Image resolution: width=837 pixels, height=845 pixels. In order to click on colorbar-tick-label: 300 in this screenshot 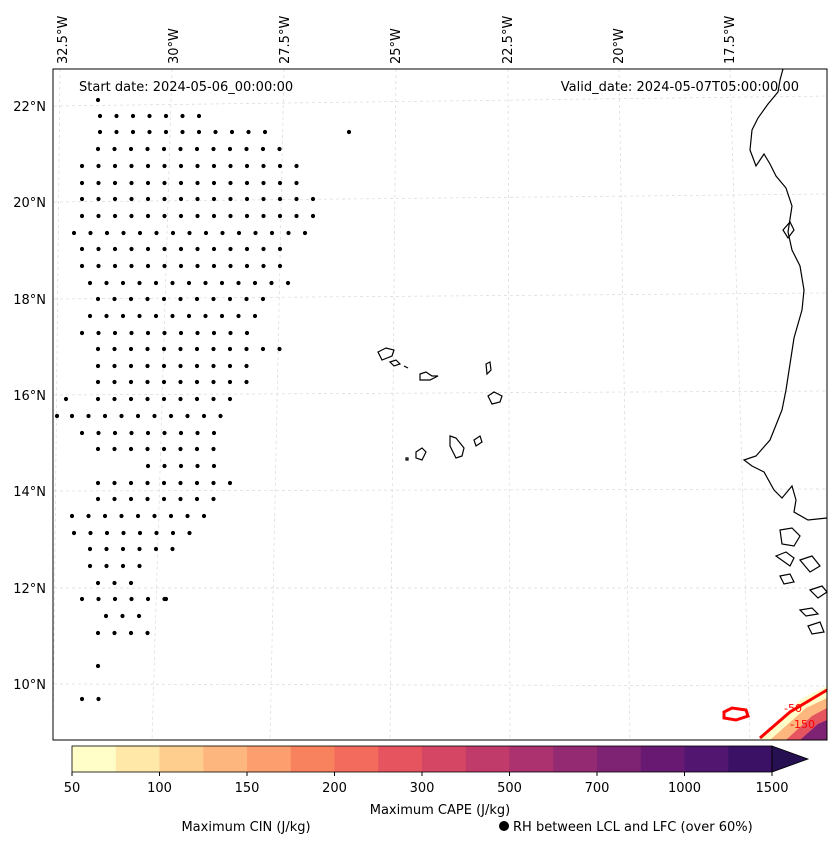, I will do `click(422, 788)`.